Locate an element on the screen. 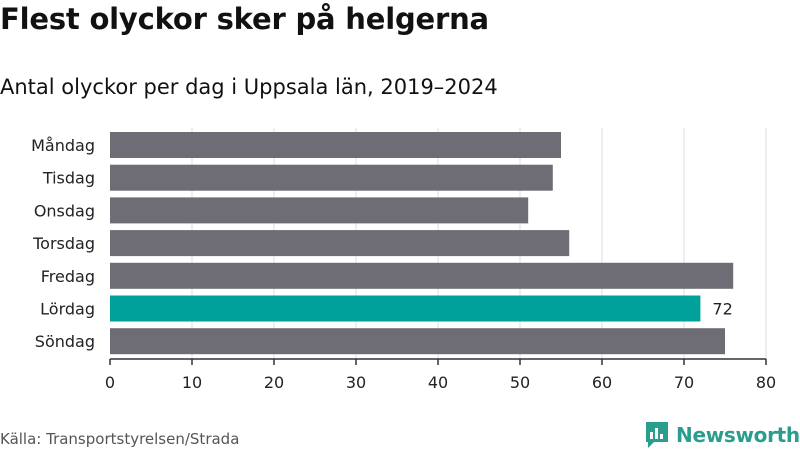 The width and height of the screenshot is (800, 450). x-tick-label-10: 10 is located at coordinates (192, 382).